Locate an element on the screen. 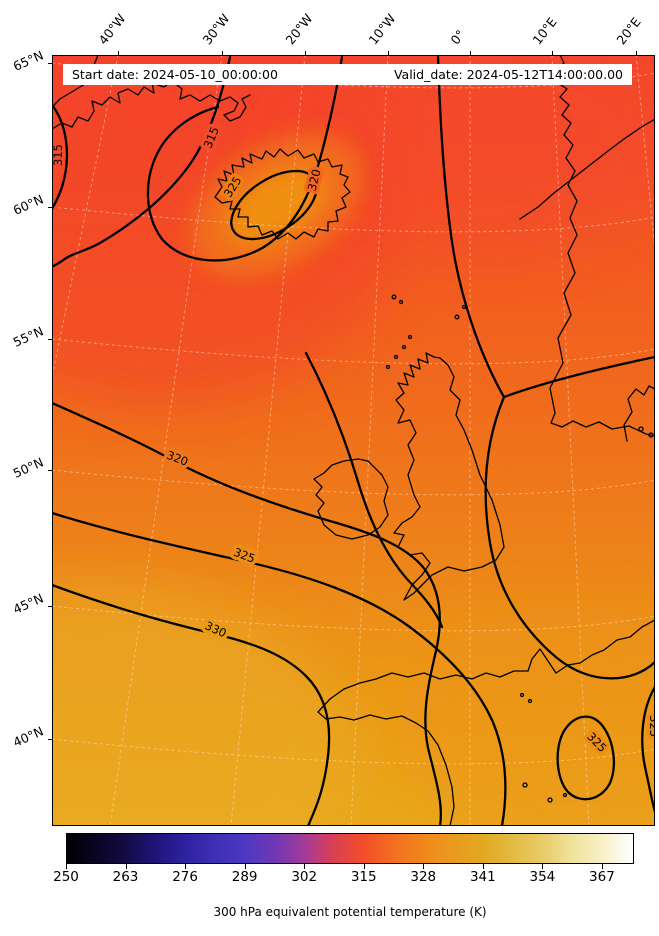 This screenshot has height=936, width=659. colorbar-tick-label: 367 is located at coordinates (602, 877).